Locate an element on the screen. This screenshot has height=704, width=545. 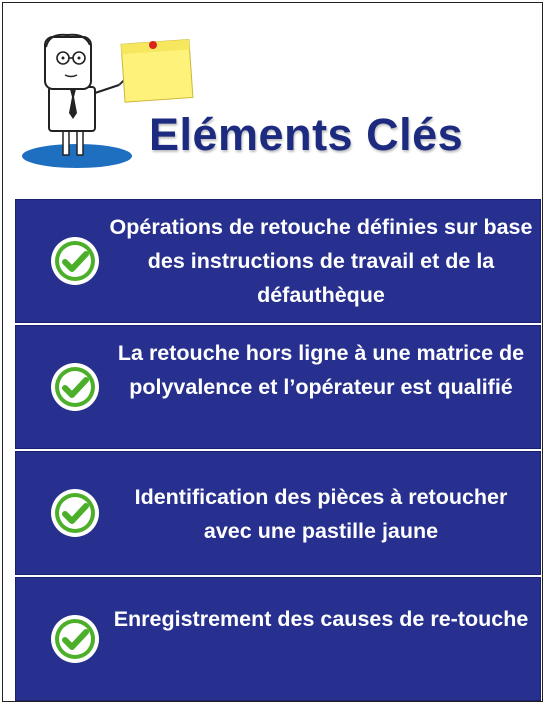
page-title: Eléments Clés is located at coordinates (306, 134).